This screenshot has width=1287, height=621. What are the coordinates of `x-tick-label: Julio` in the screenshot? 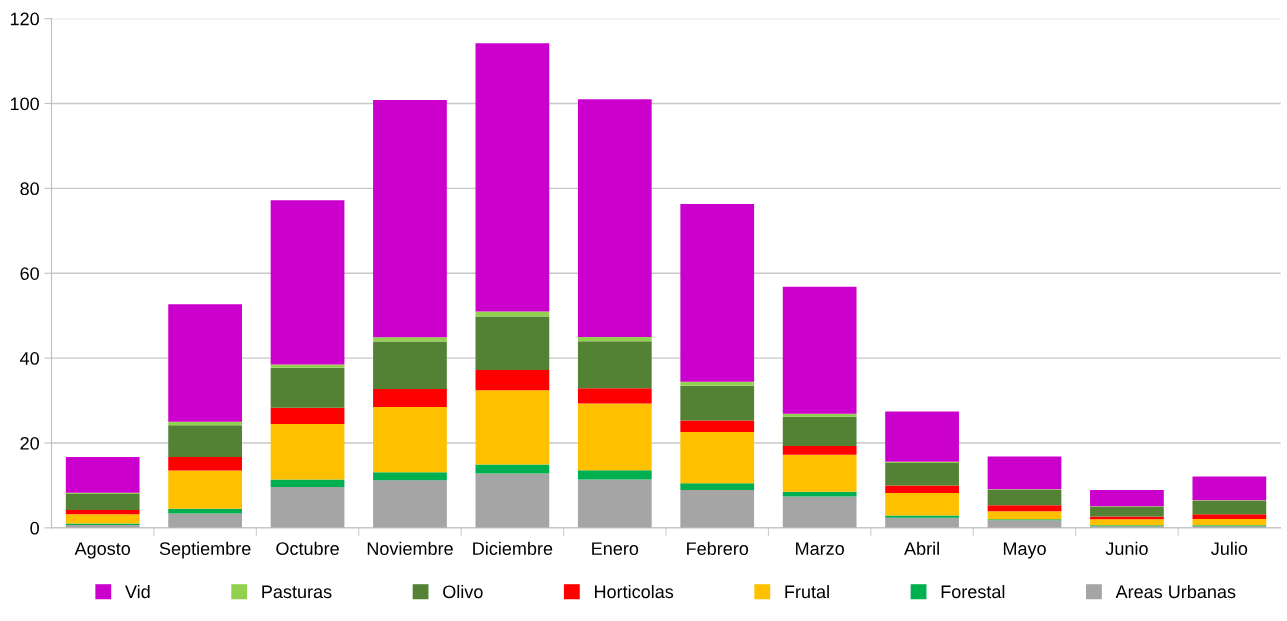 It's located at (1229, 548).